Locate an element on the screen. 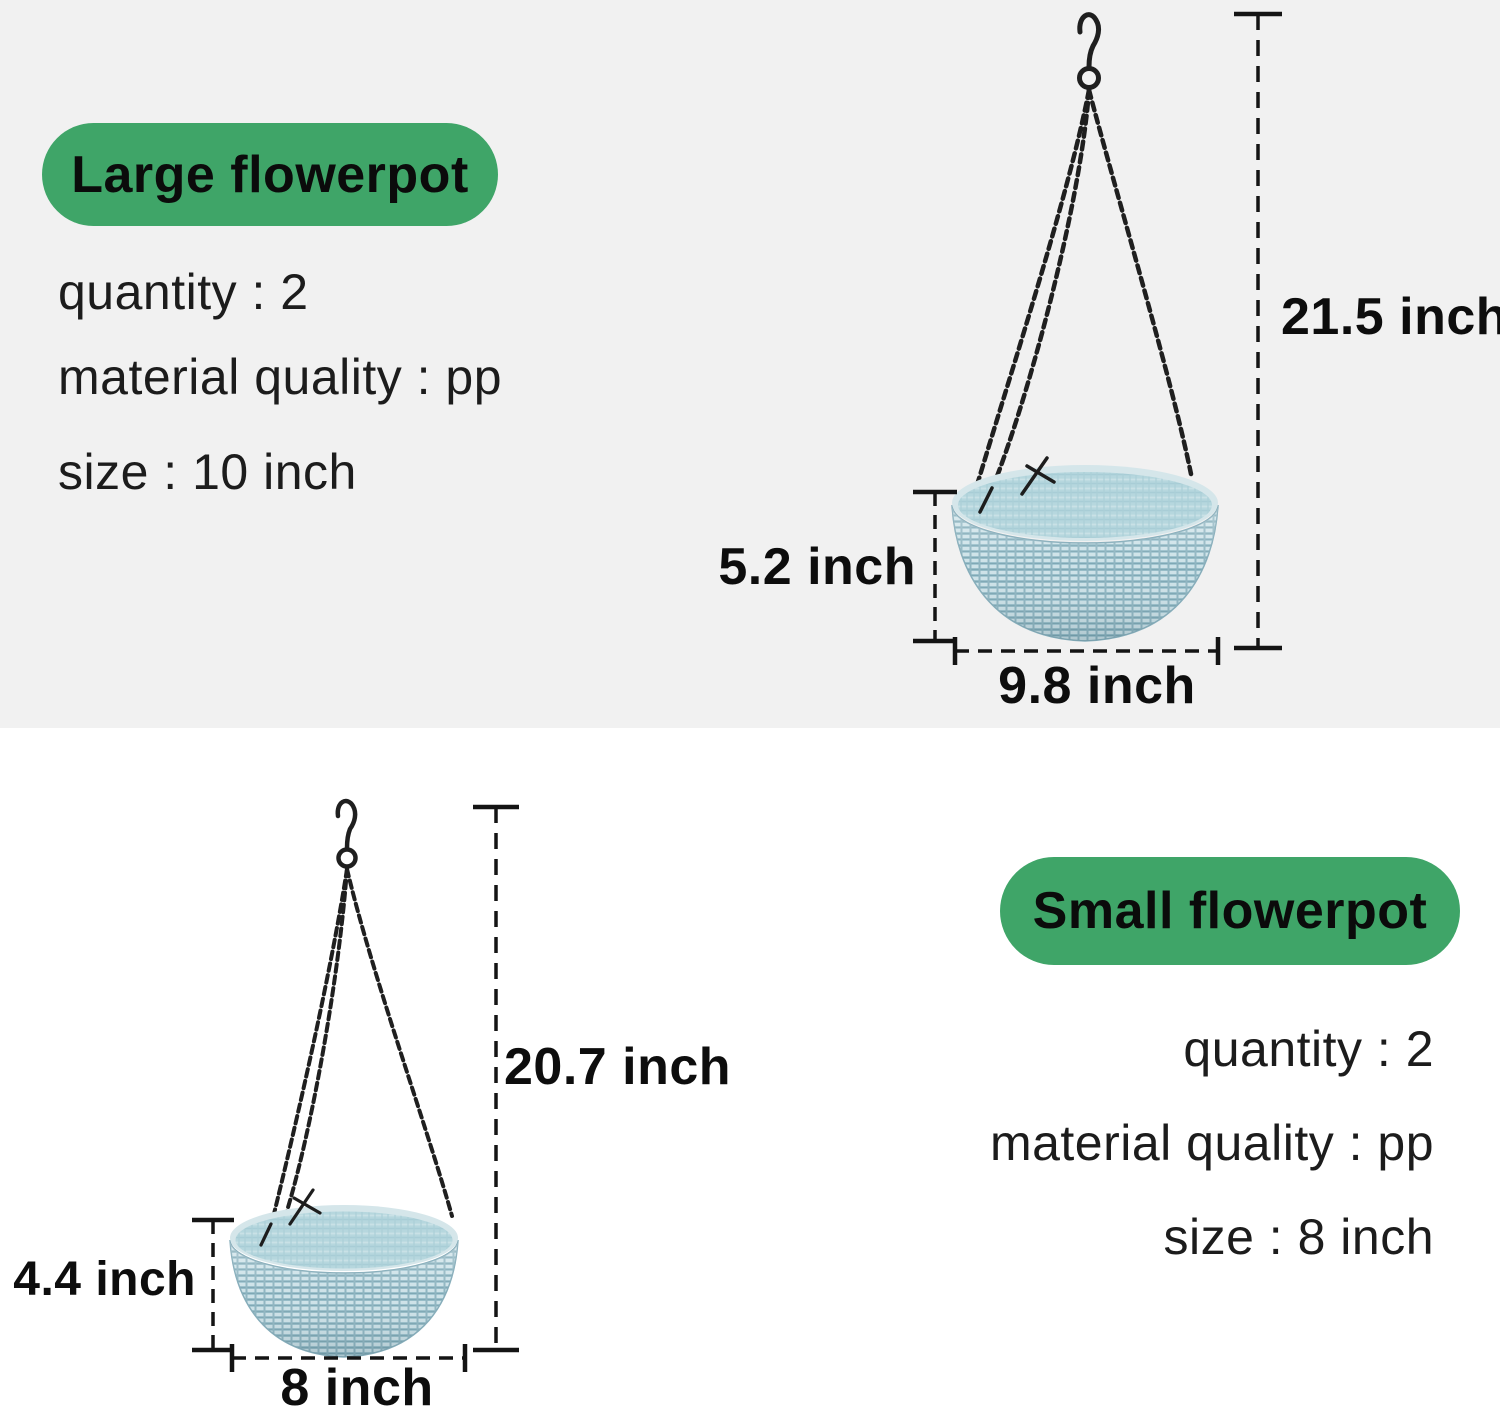 The width and height of the screenshot is (1500, 1407). small-spec-quantity: quantity : 2 is located at coordinates (1308, 1049).